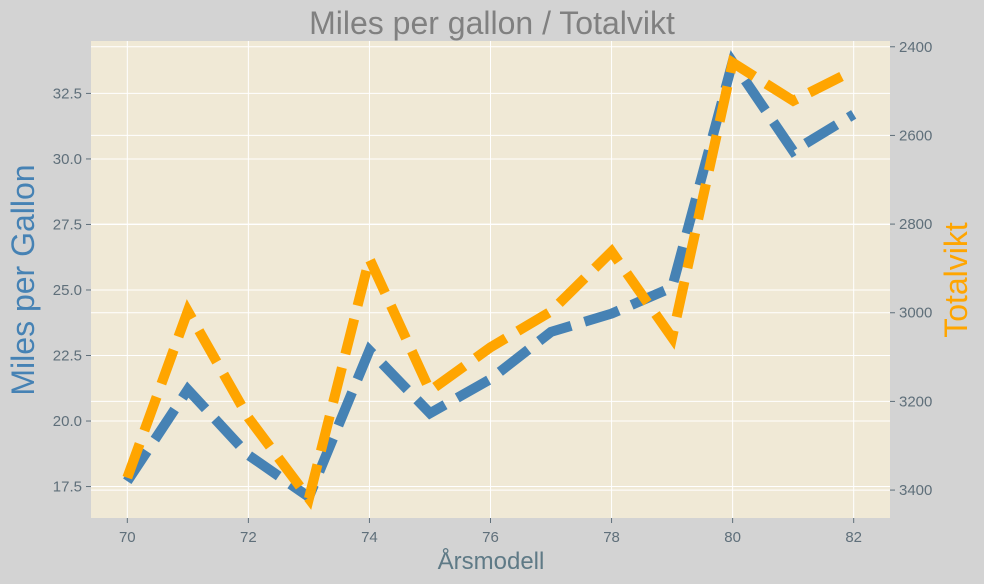  I want to click on x-tick-label: 82, so click(853, 537).